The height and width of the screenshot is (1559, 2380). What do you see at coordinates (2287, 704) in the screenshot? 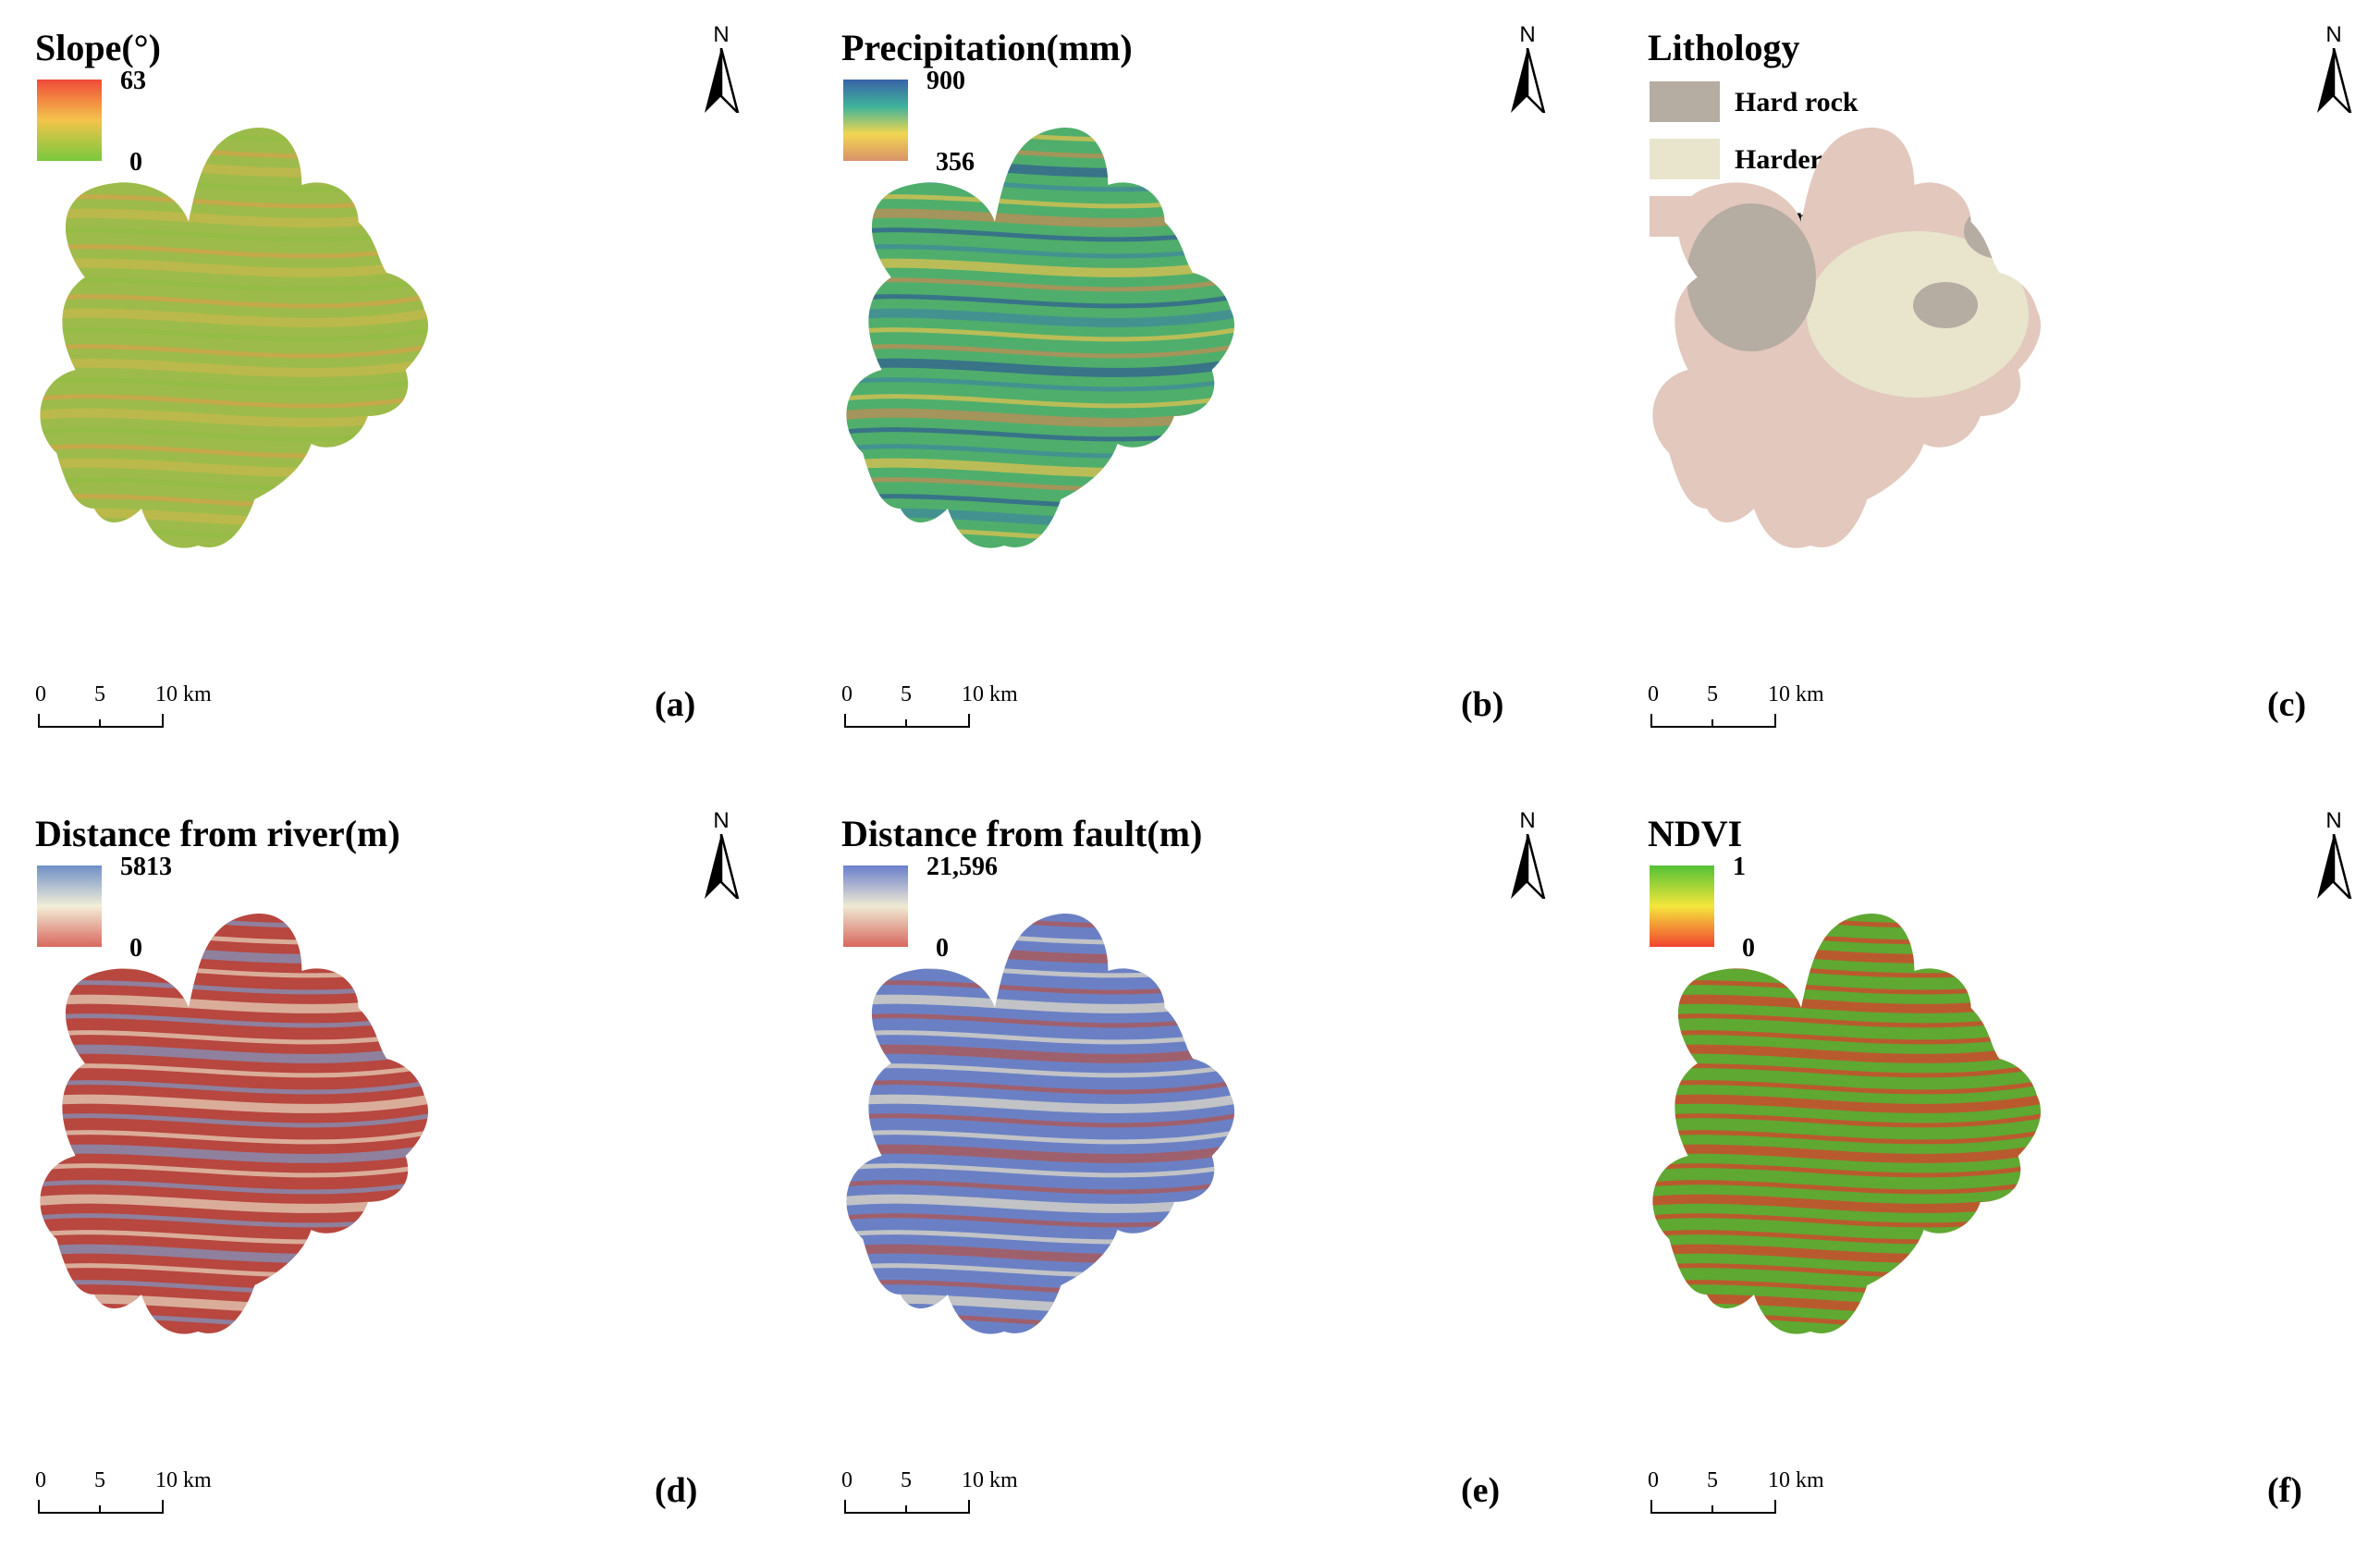
I see `panel-label: (c)` at bounding box center [2287, 704].